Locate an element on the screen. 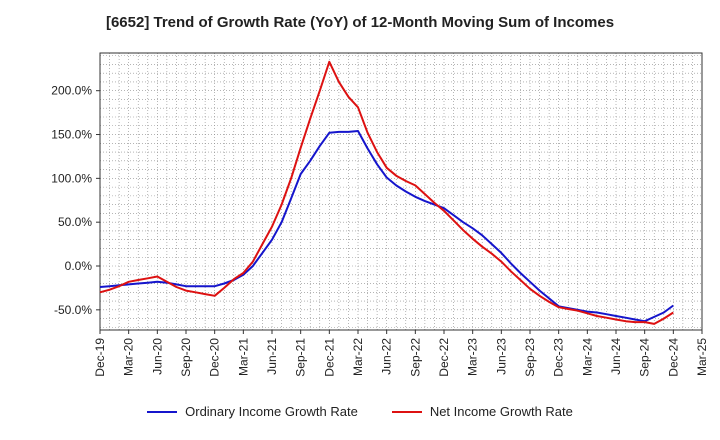  x-tick-label: Mar-20 is located at coordinates (129, 357).